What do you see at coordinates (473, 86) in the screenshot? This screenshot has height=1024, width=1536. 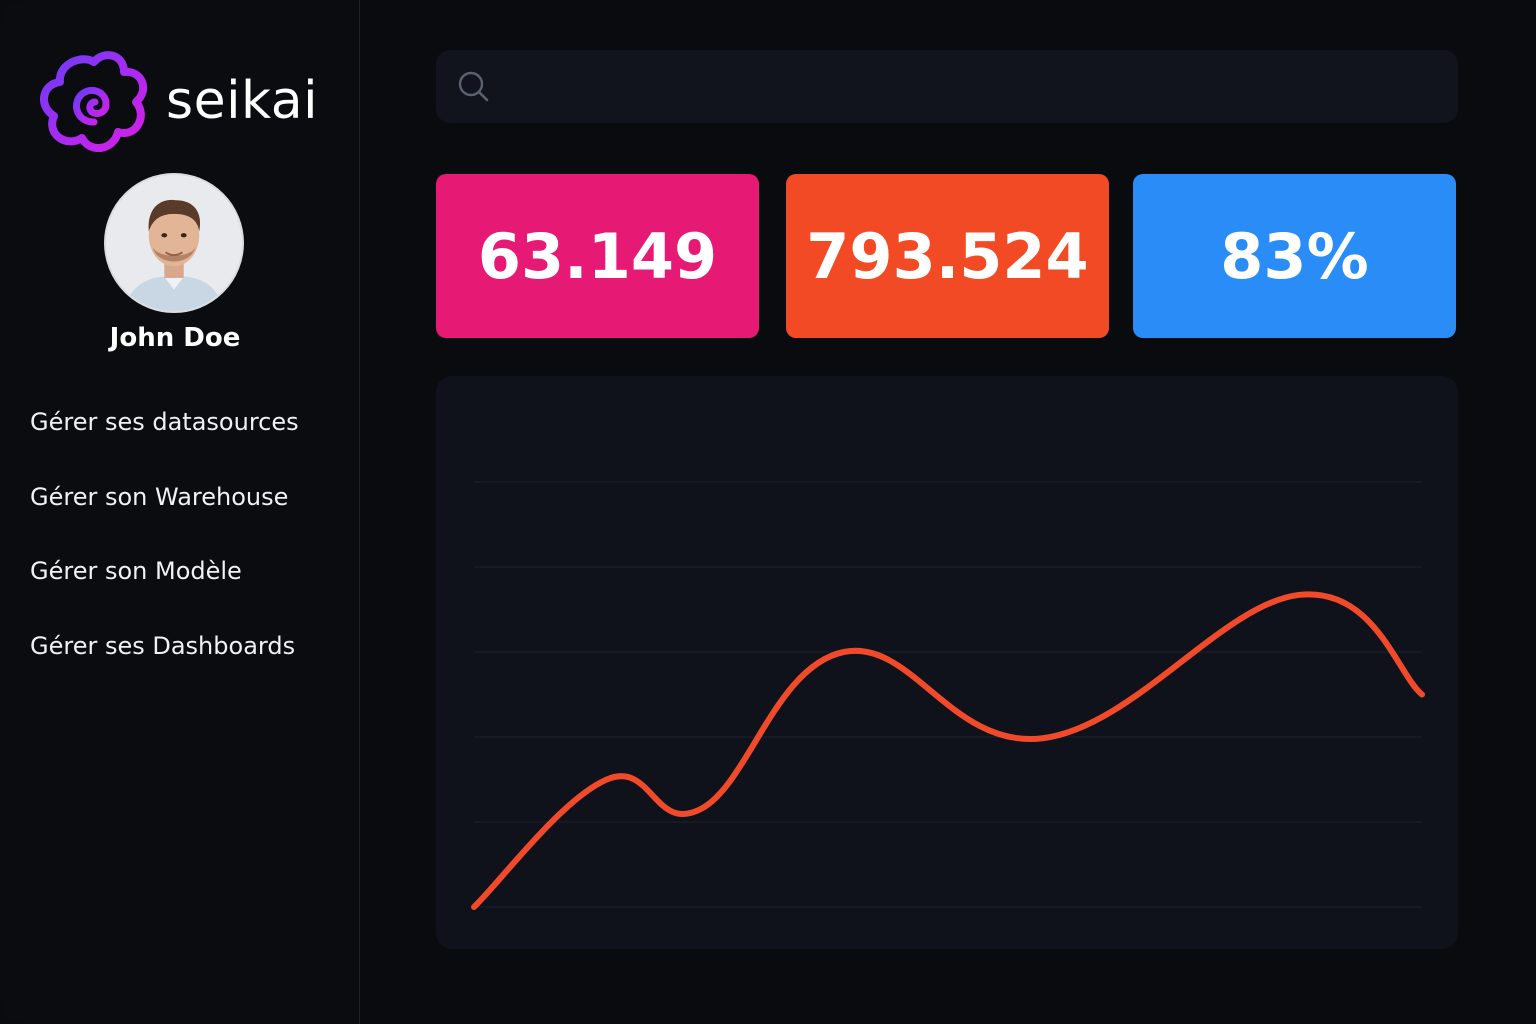 I see `search-icon` at bounding box center [473, 86].